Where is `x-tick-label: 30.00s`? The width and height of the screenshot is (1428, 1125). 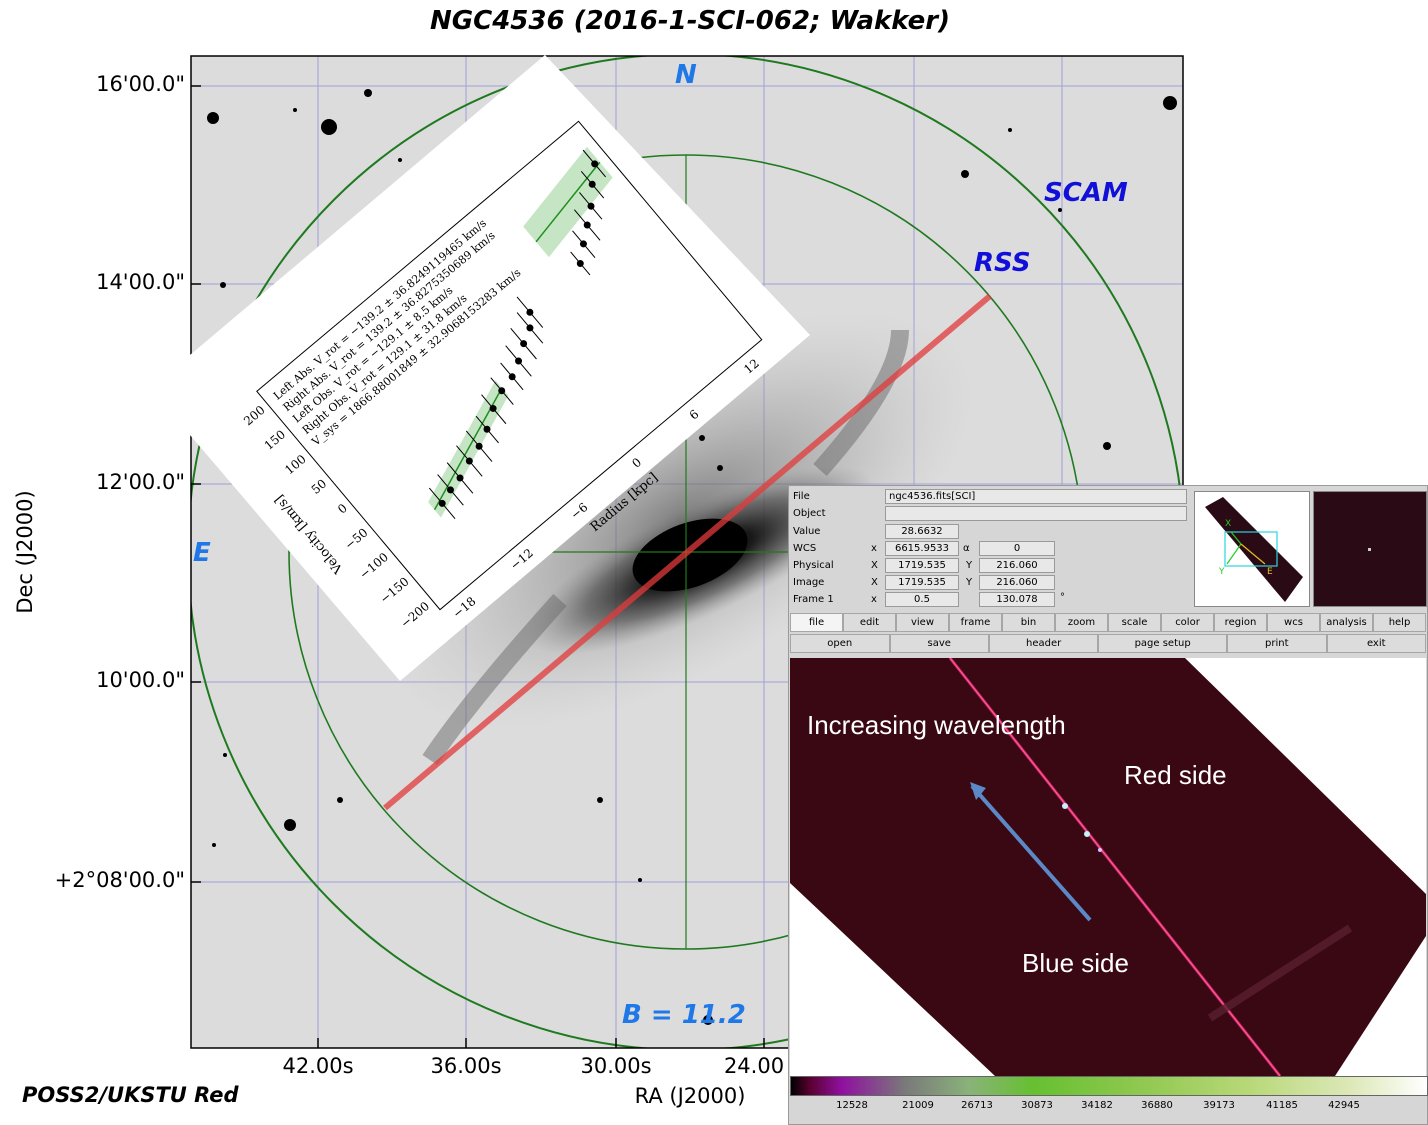 x-tick-label: 30.00s is located at coordinates (616, 1066).